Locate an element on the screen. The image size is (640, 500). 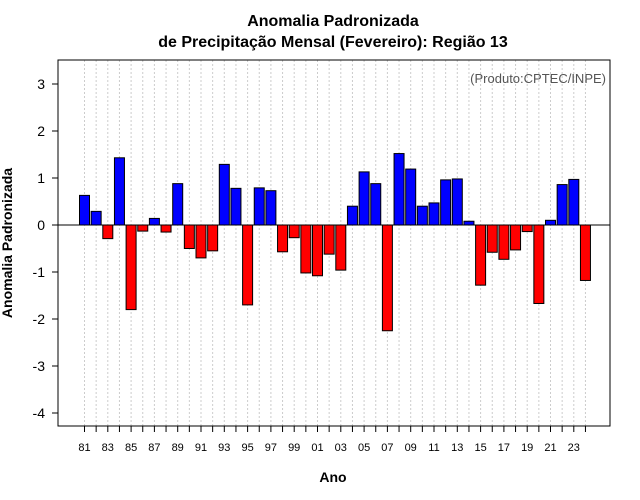
y-tick-label-1: 1 is located at coordinates (41, 178).